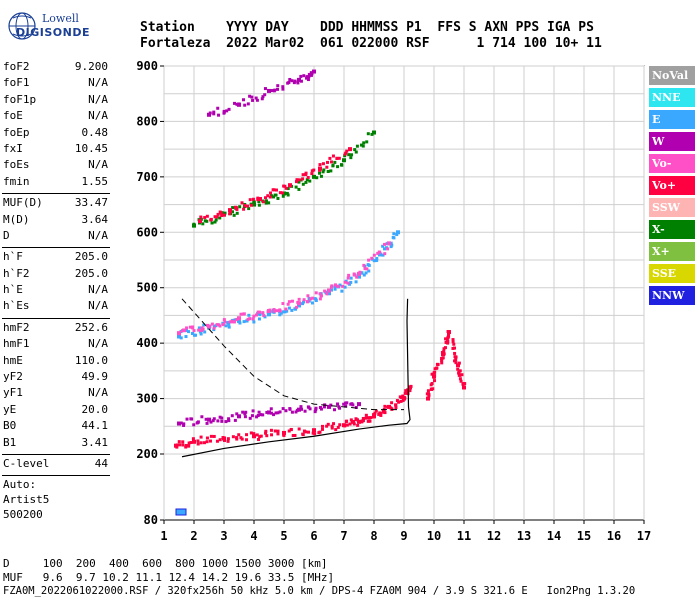 Image resolution: width=700 pixels, height=600 pixels. Describe the element at coordinates (69, 27) in the screenshot. I see `lowell-digisonde-logo: Lowell DIGISONDE` at that location.